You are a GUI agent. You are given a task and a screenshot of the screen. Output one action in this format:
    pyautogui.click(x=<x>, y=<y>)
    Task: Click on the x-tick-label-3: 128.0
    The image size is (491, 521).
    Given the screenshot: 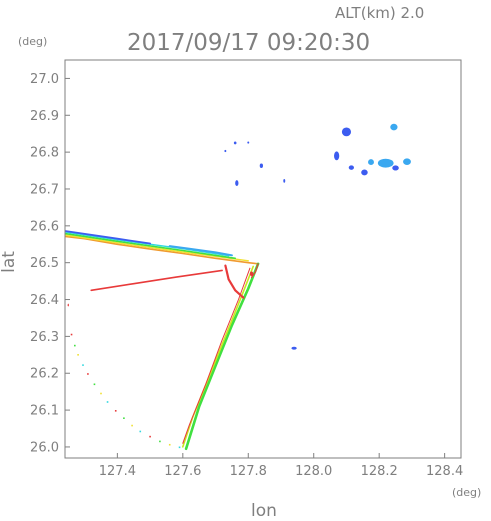 What is the action you would take?
    pyautogui.click(x=313, y=471)
    